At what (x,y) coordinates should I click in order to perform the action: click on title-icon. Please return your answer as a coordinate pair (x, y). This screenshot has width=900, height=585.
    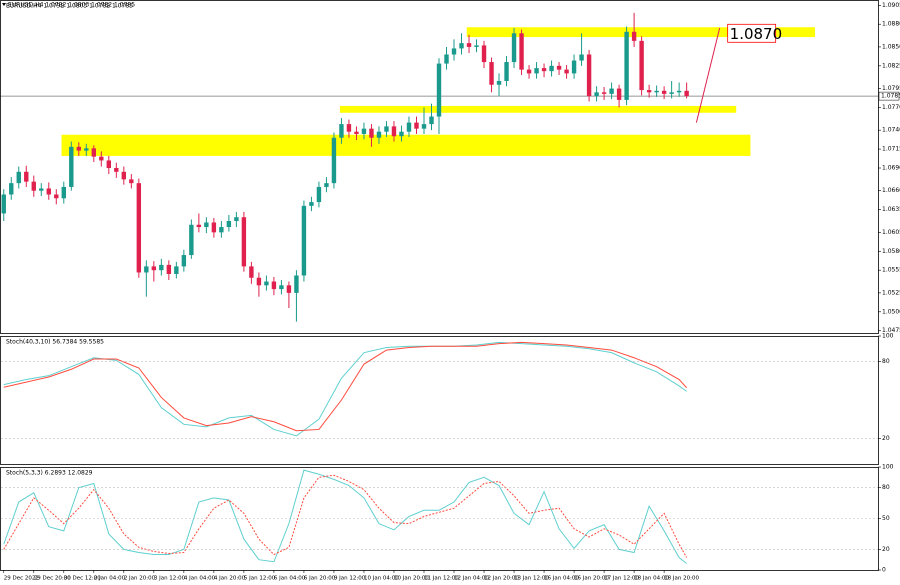
    Looking at the image, I should click on (4, 4).